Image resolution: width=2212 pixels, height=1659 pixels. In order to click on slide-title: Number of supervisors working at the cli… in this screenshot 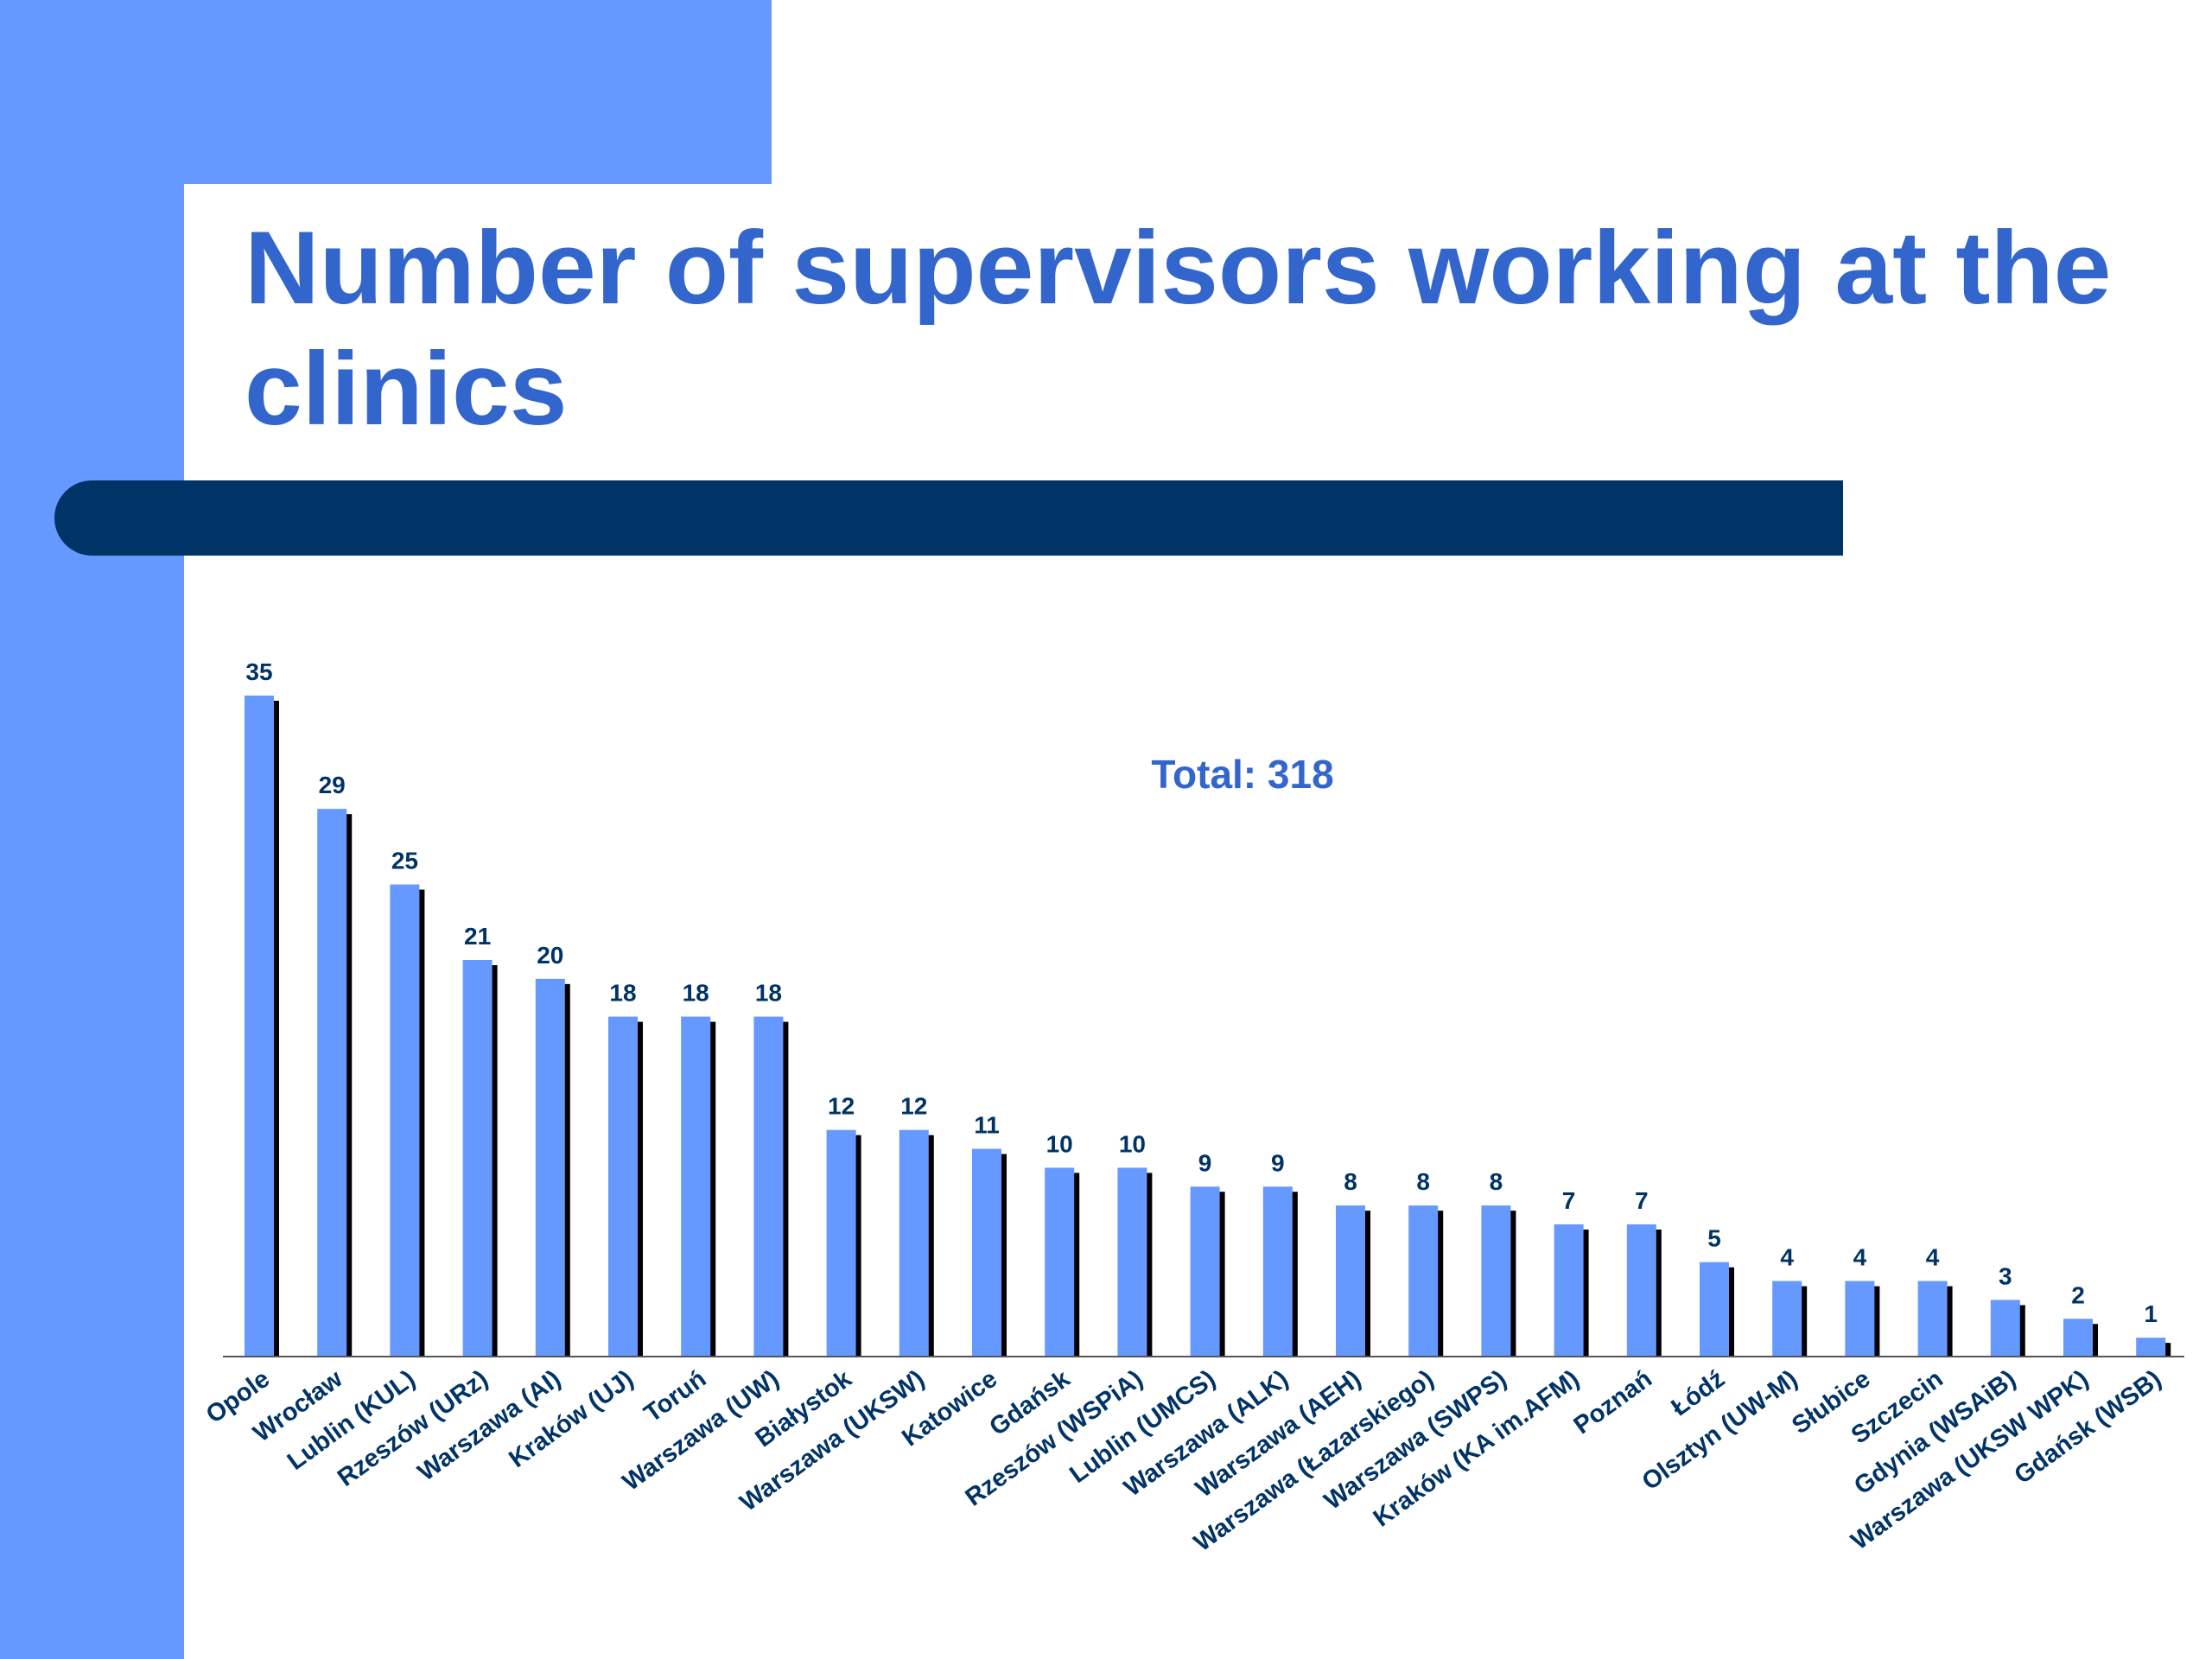, I will do `click(1178, 328)`.